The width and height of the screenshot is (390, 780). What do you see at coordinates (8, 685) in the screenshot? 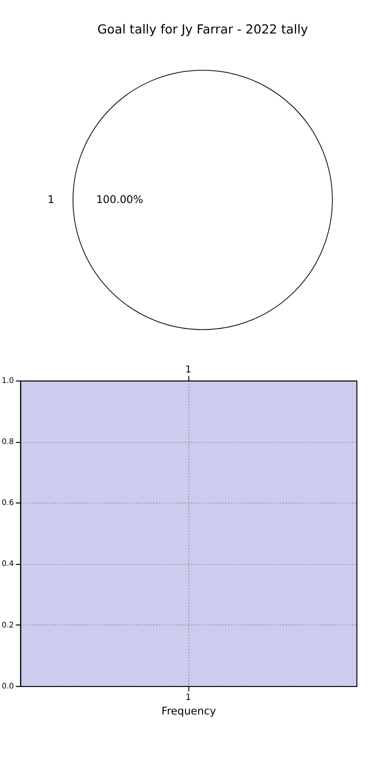
I see `y-tick-label: 0.0` at bounding box center [8, 685].